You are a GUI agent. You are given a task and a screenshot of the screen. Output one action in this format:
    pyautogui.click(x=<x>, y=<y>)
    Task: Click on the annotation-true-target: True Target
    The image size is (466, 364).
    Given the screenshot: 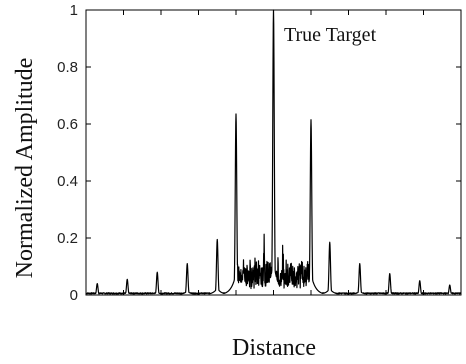 What is the action you would take?
    pyautogui.click(x=330, y=35)
    